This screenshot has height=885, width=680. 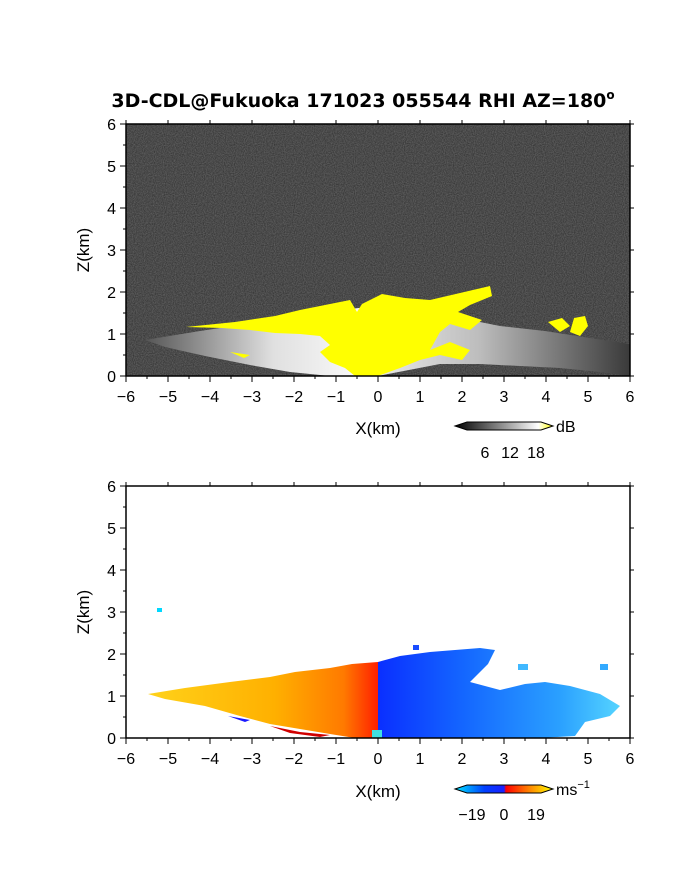 I want to click on colorbar-db: dB 6 12 18, so click(x=514, y=440).